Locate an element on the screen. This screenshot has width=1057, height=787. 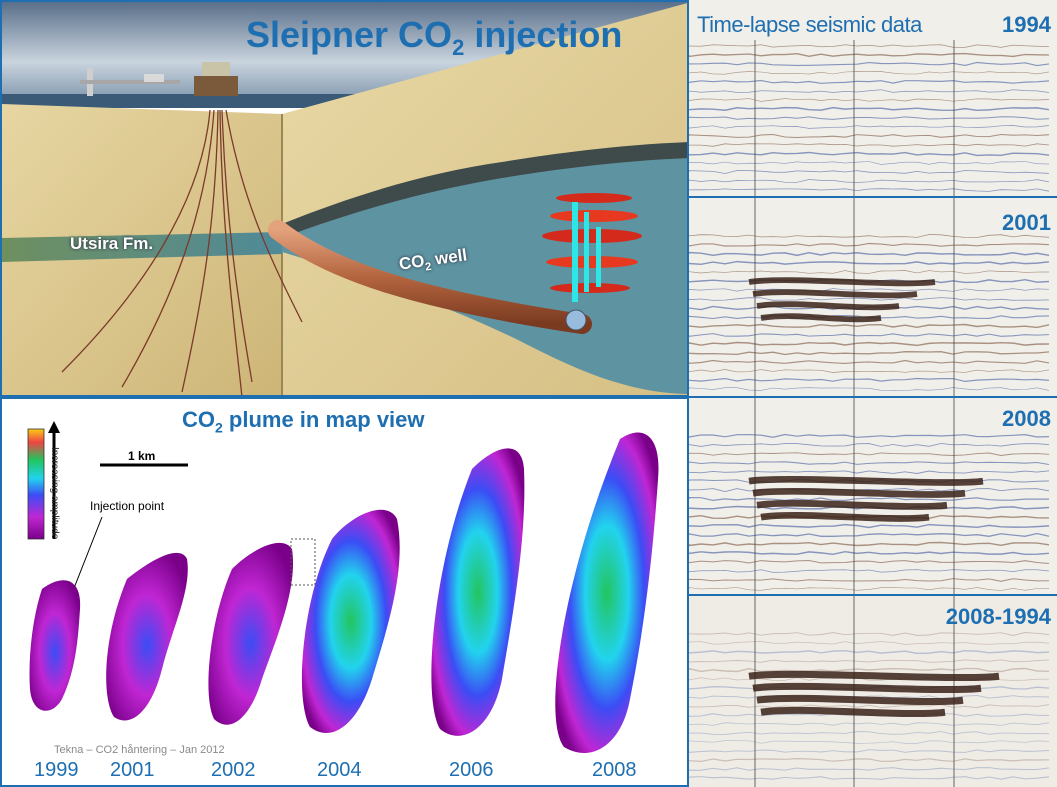
year-label: 2004 is located at coordinates (339, 770).